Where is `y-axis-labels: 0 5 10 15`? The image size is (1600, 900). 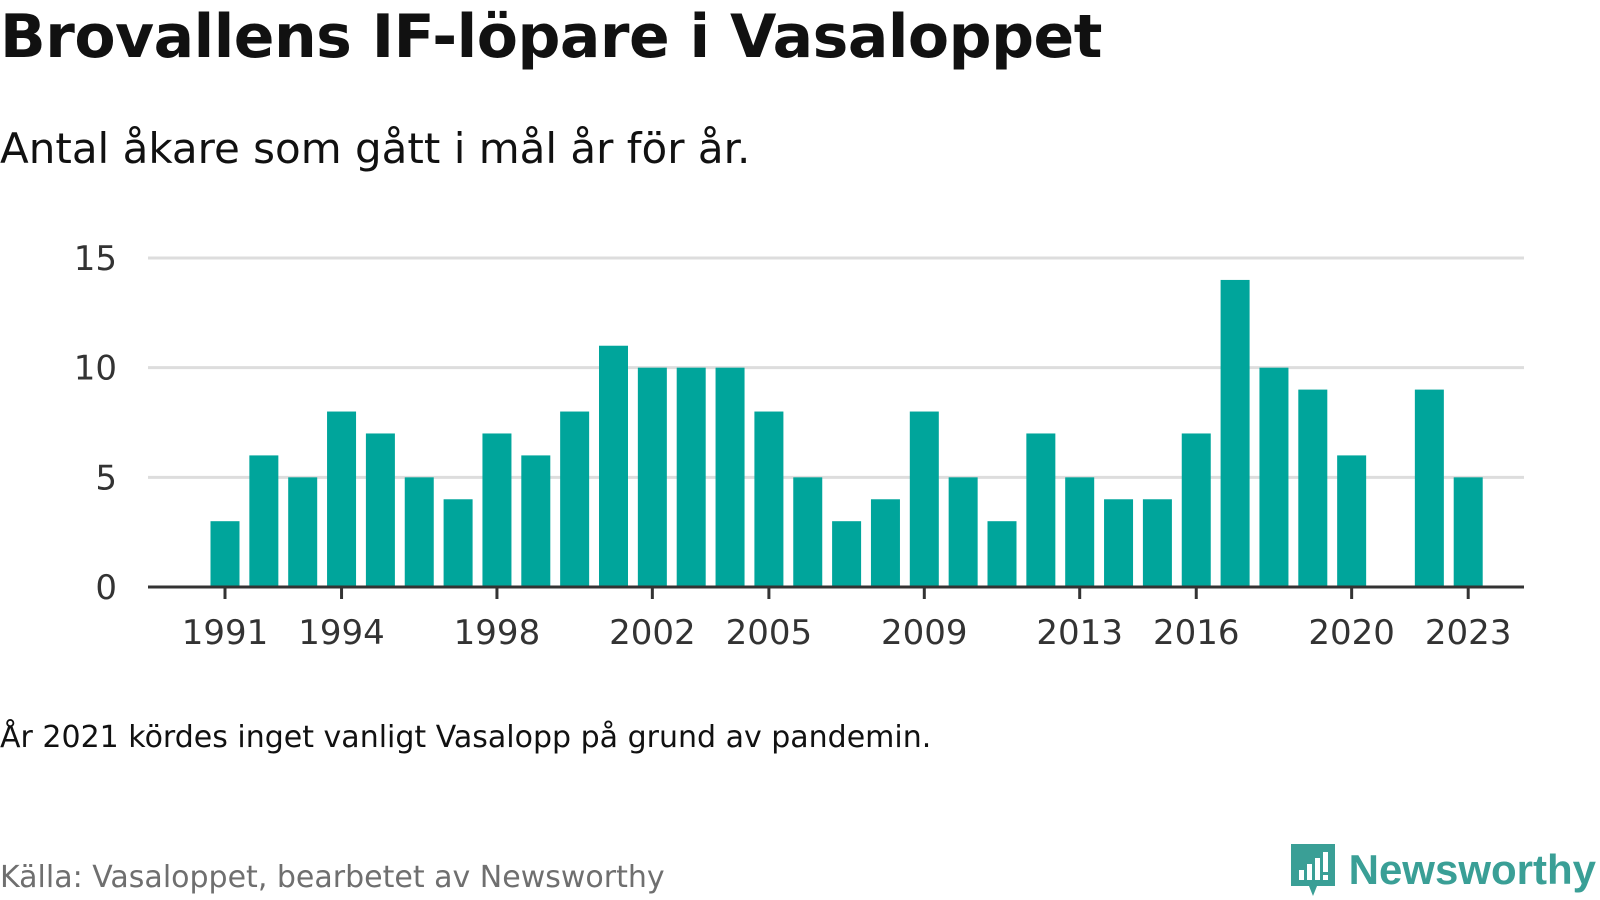
y-axis-labels: 0 5 10 15 is located at coordinates (95, 423).